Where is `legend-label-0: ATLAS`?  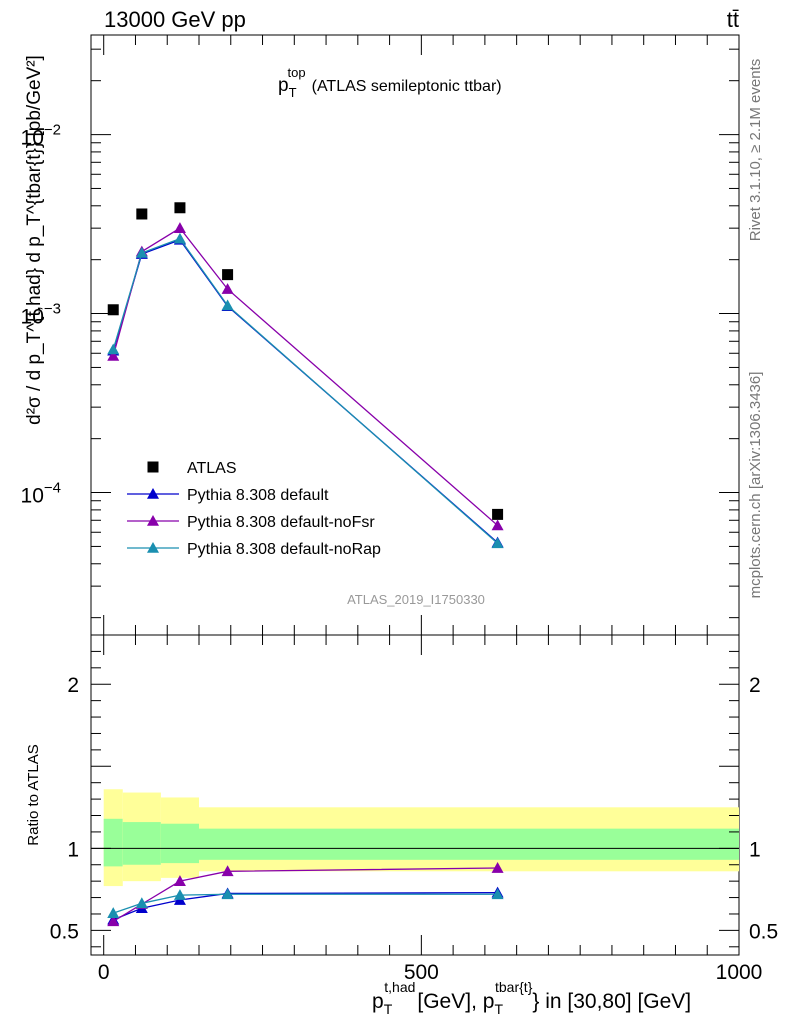
legend-label-0: ATLAS is located at coordinates (212, 468).